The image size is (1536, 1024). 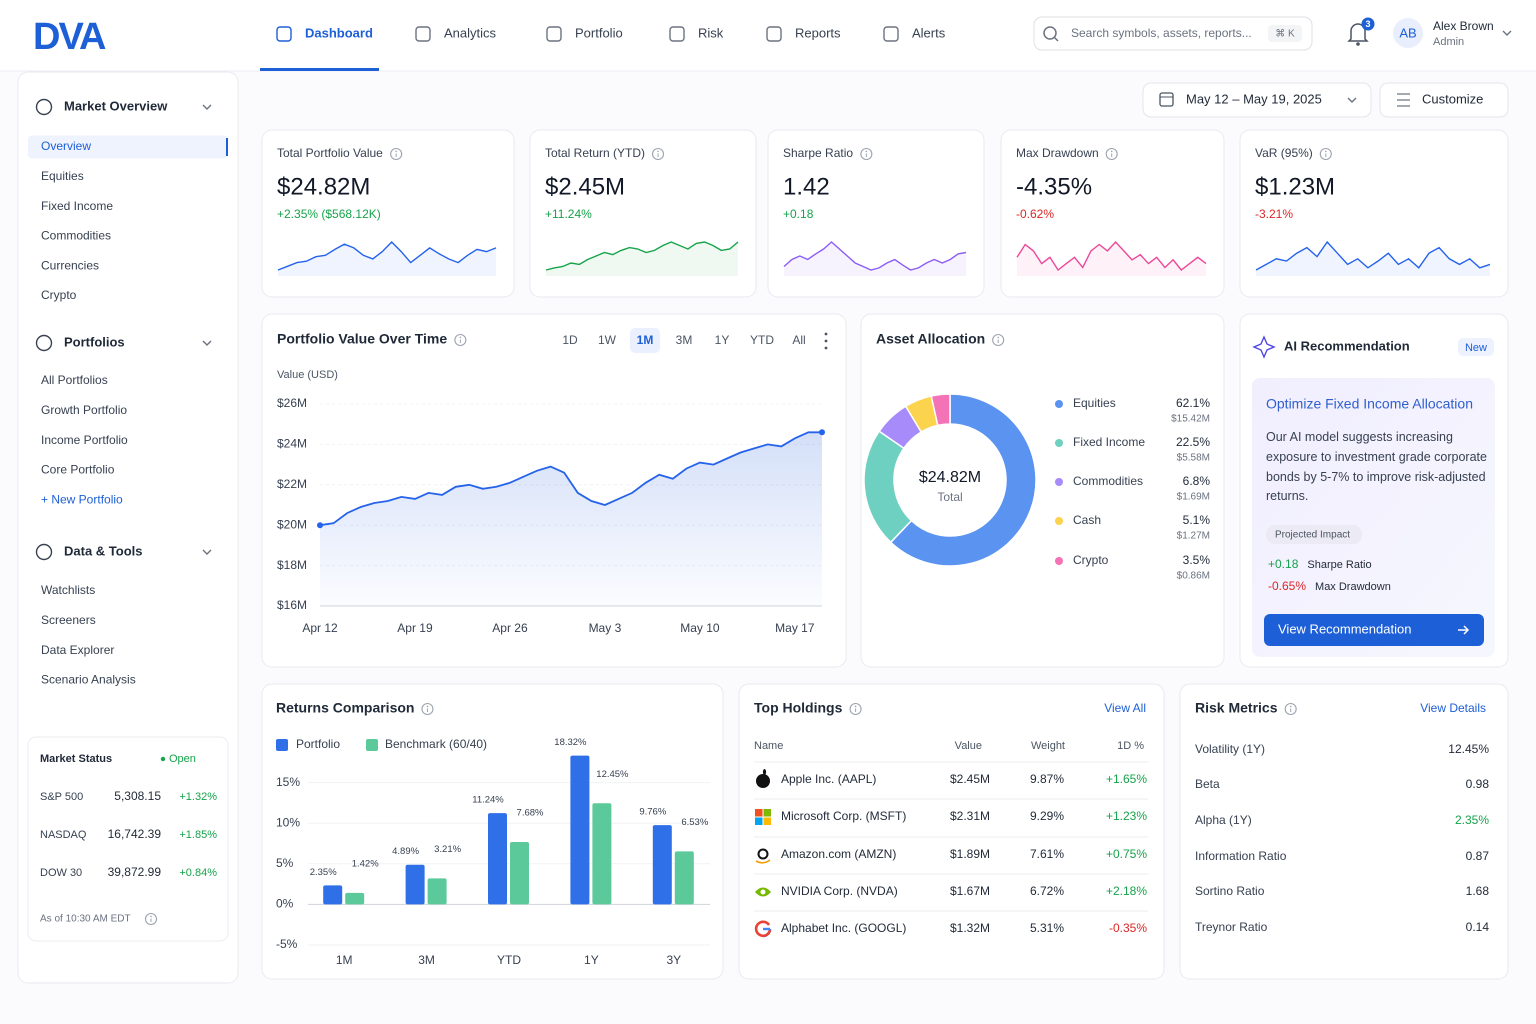 I want to click on sidebar-item: Overview, so click(x=66, y=146).